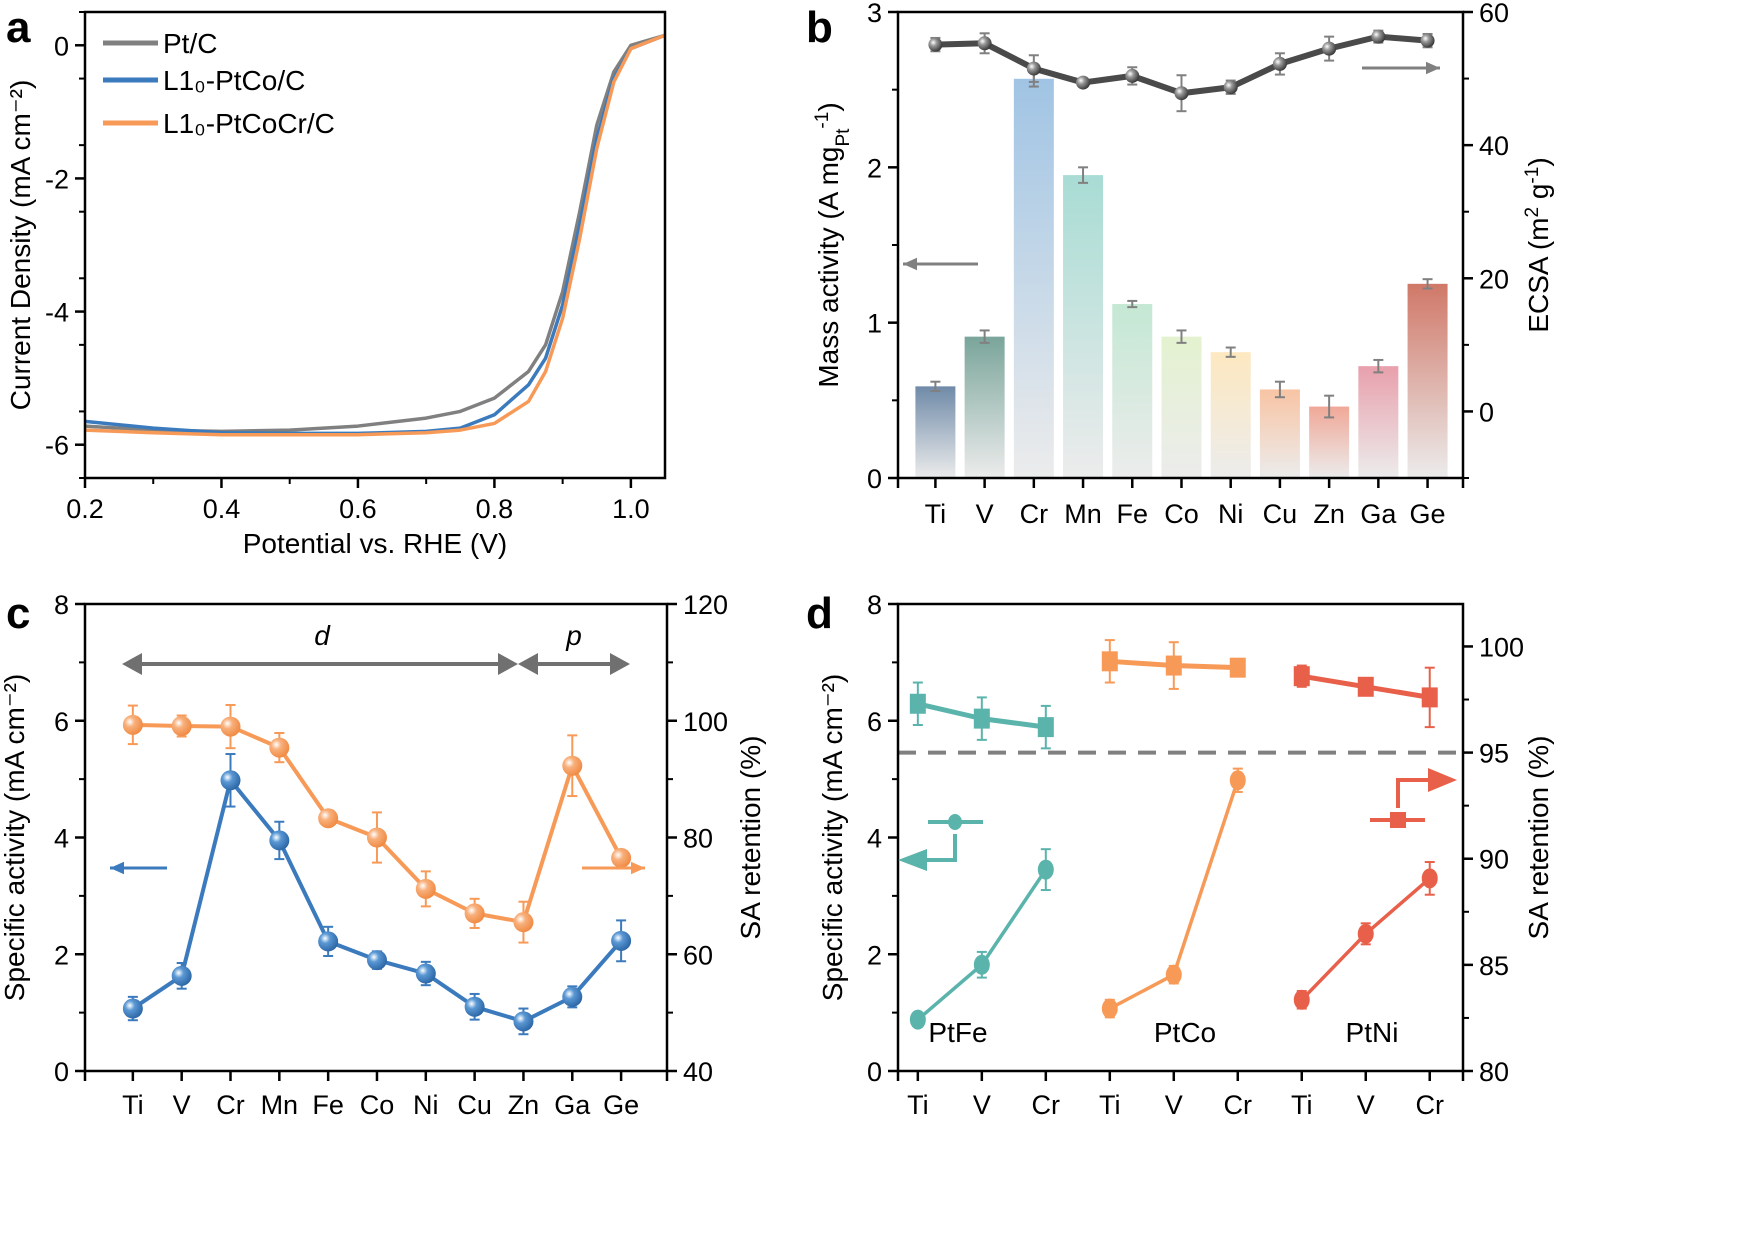  Describe the element at coordinates (819, 27) in the screenshot. I see `panel-label: b` at that location.